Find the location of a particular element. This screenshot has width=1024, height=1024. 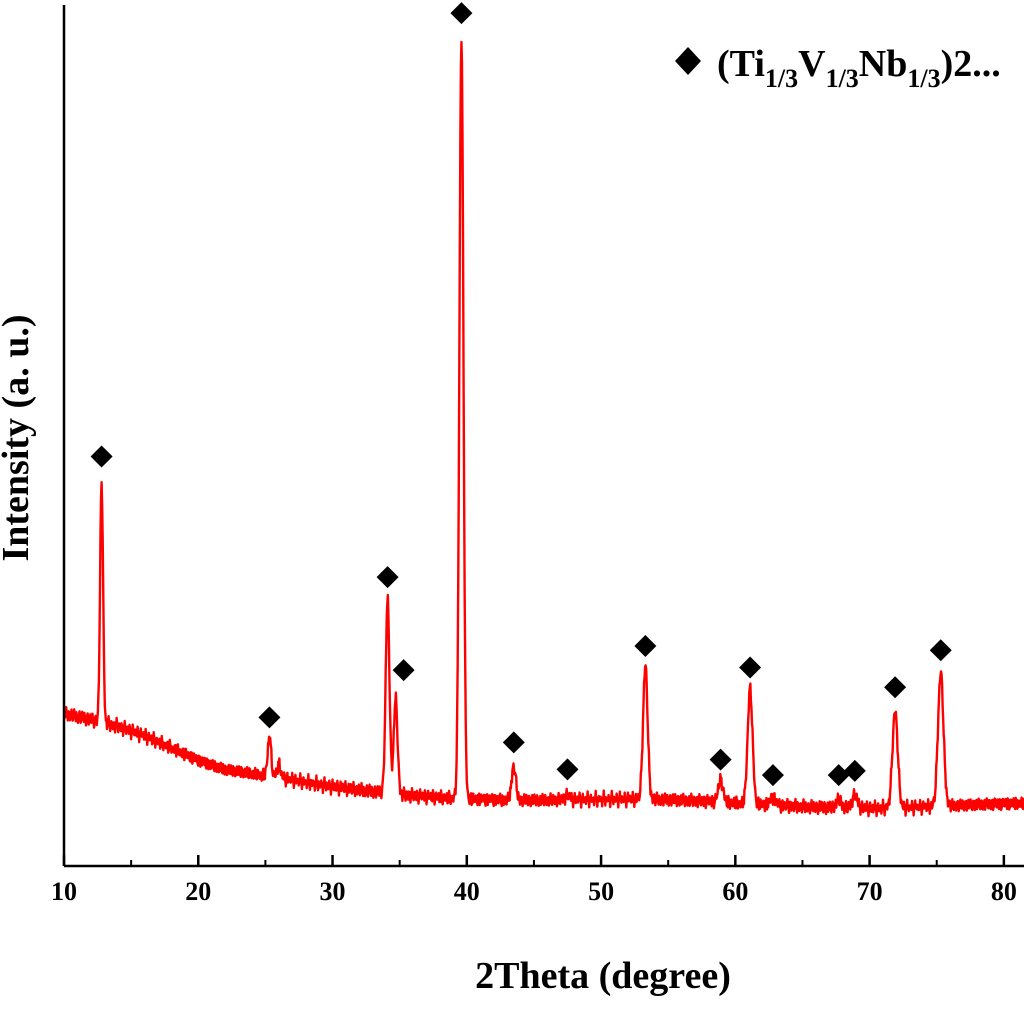

x-tick-label-20: 20 is located at coordinates (198, 891).